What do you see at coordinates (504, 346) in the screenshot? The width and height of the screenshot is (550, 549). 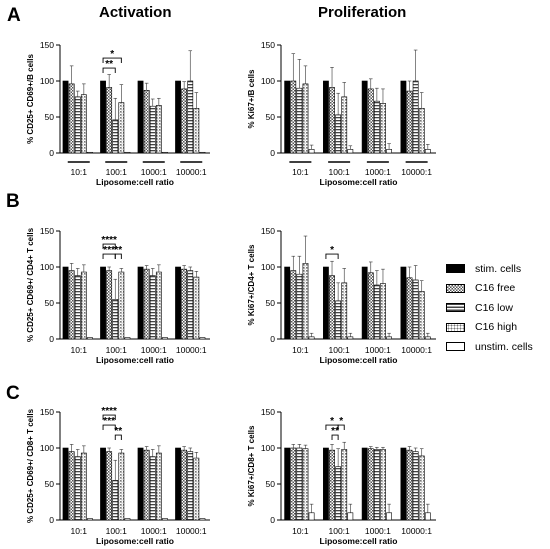 I see `legend-label: unstim. cells` at bounding box center [504, 346].